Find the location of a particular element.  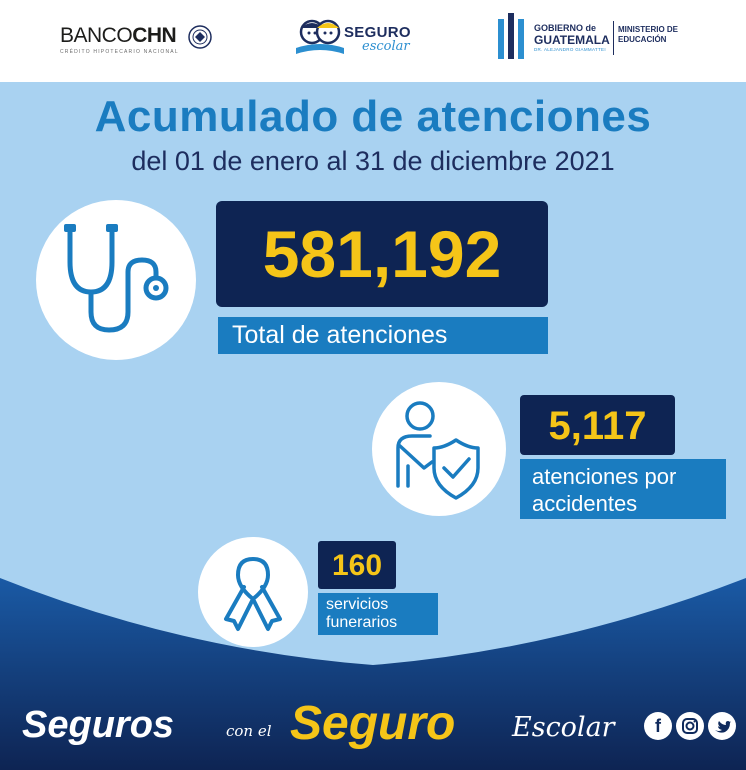

banco-seal-icon is located at coordinates (200, 37).